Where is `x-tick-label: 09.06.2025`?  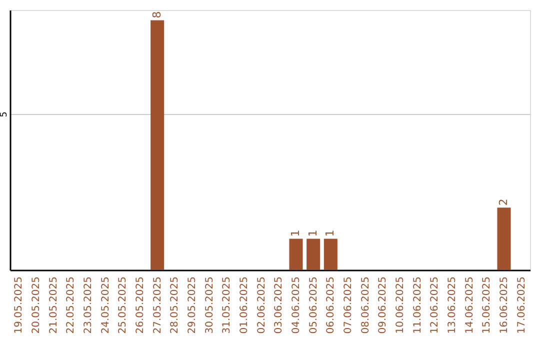
x-tick-label: 09.06.2025 is located at coordinates (383, 305).